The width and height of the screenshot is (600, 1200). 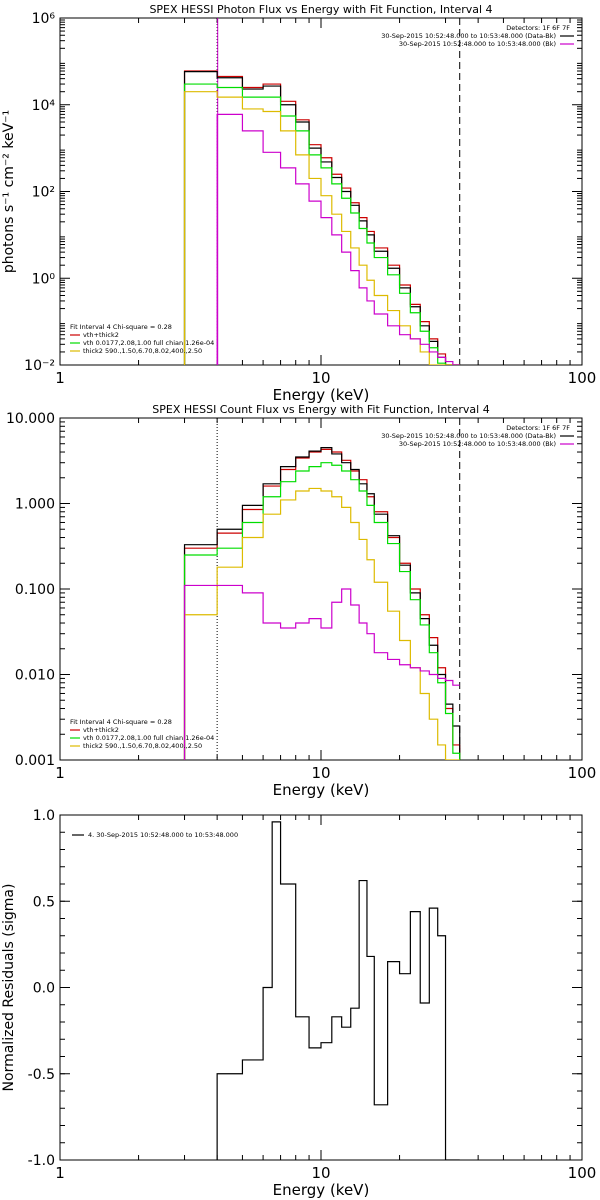 What do you see at coordinates (44, 816) in the screenshot?
I see `y-tick-label: 1.0` at bounding box center [44, 816].